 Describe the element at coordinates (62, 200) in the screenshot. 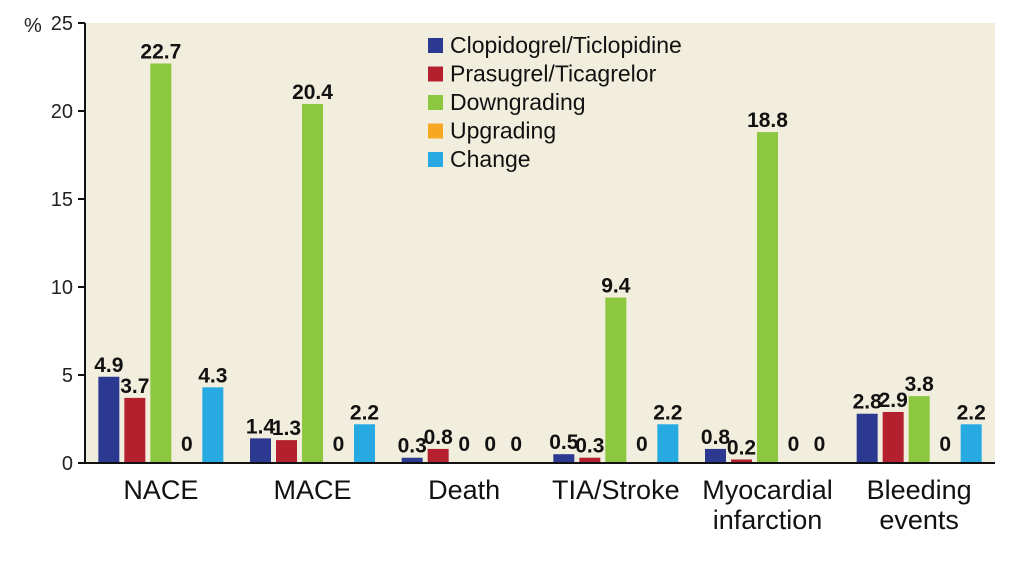

I see `y-tick-label: 15` at that location.